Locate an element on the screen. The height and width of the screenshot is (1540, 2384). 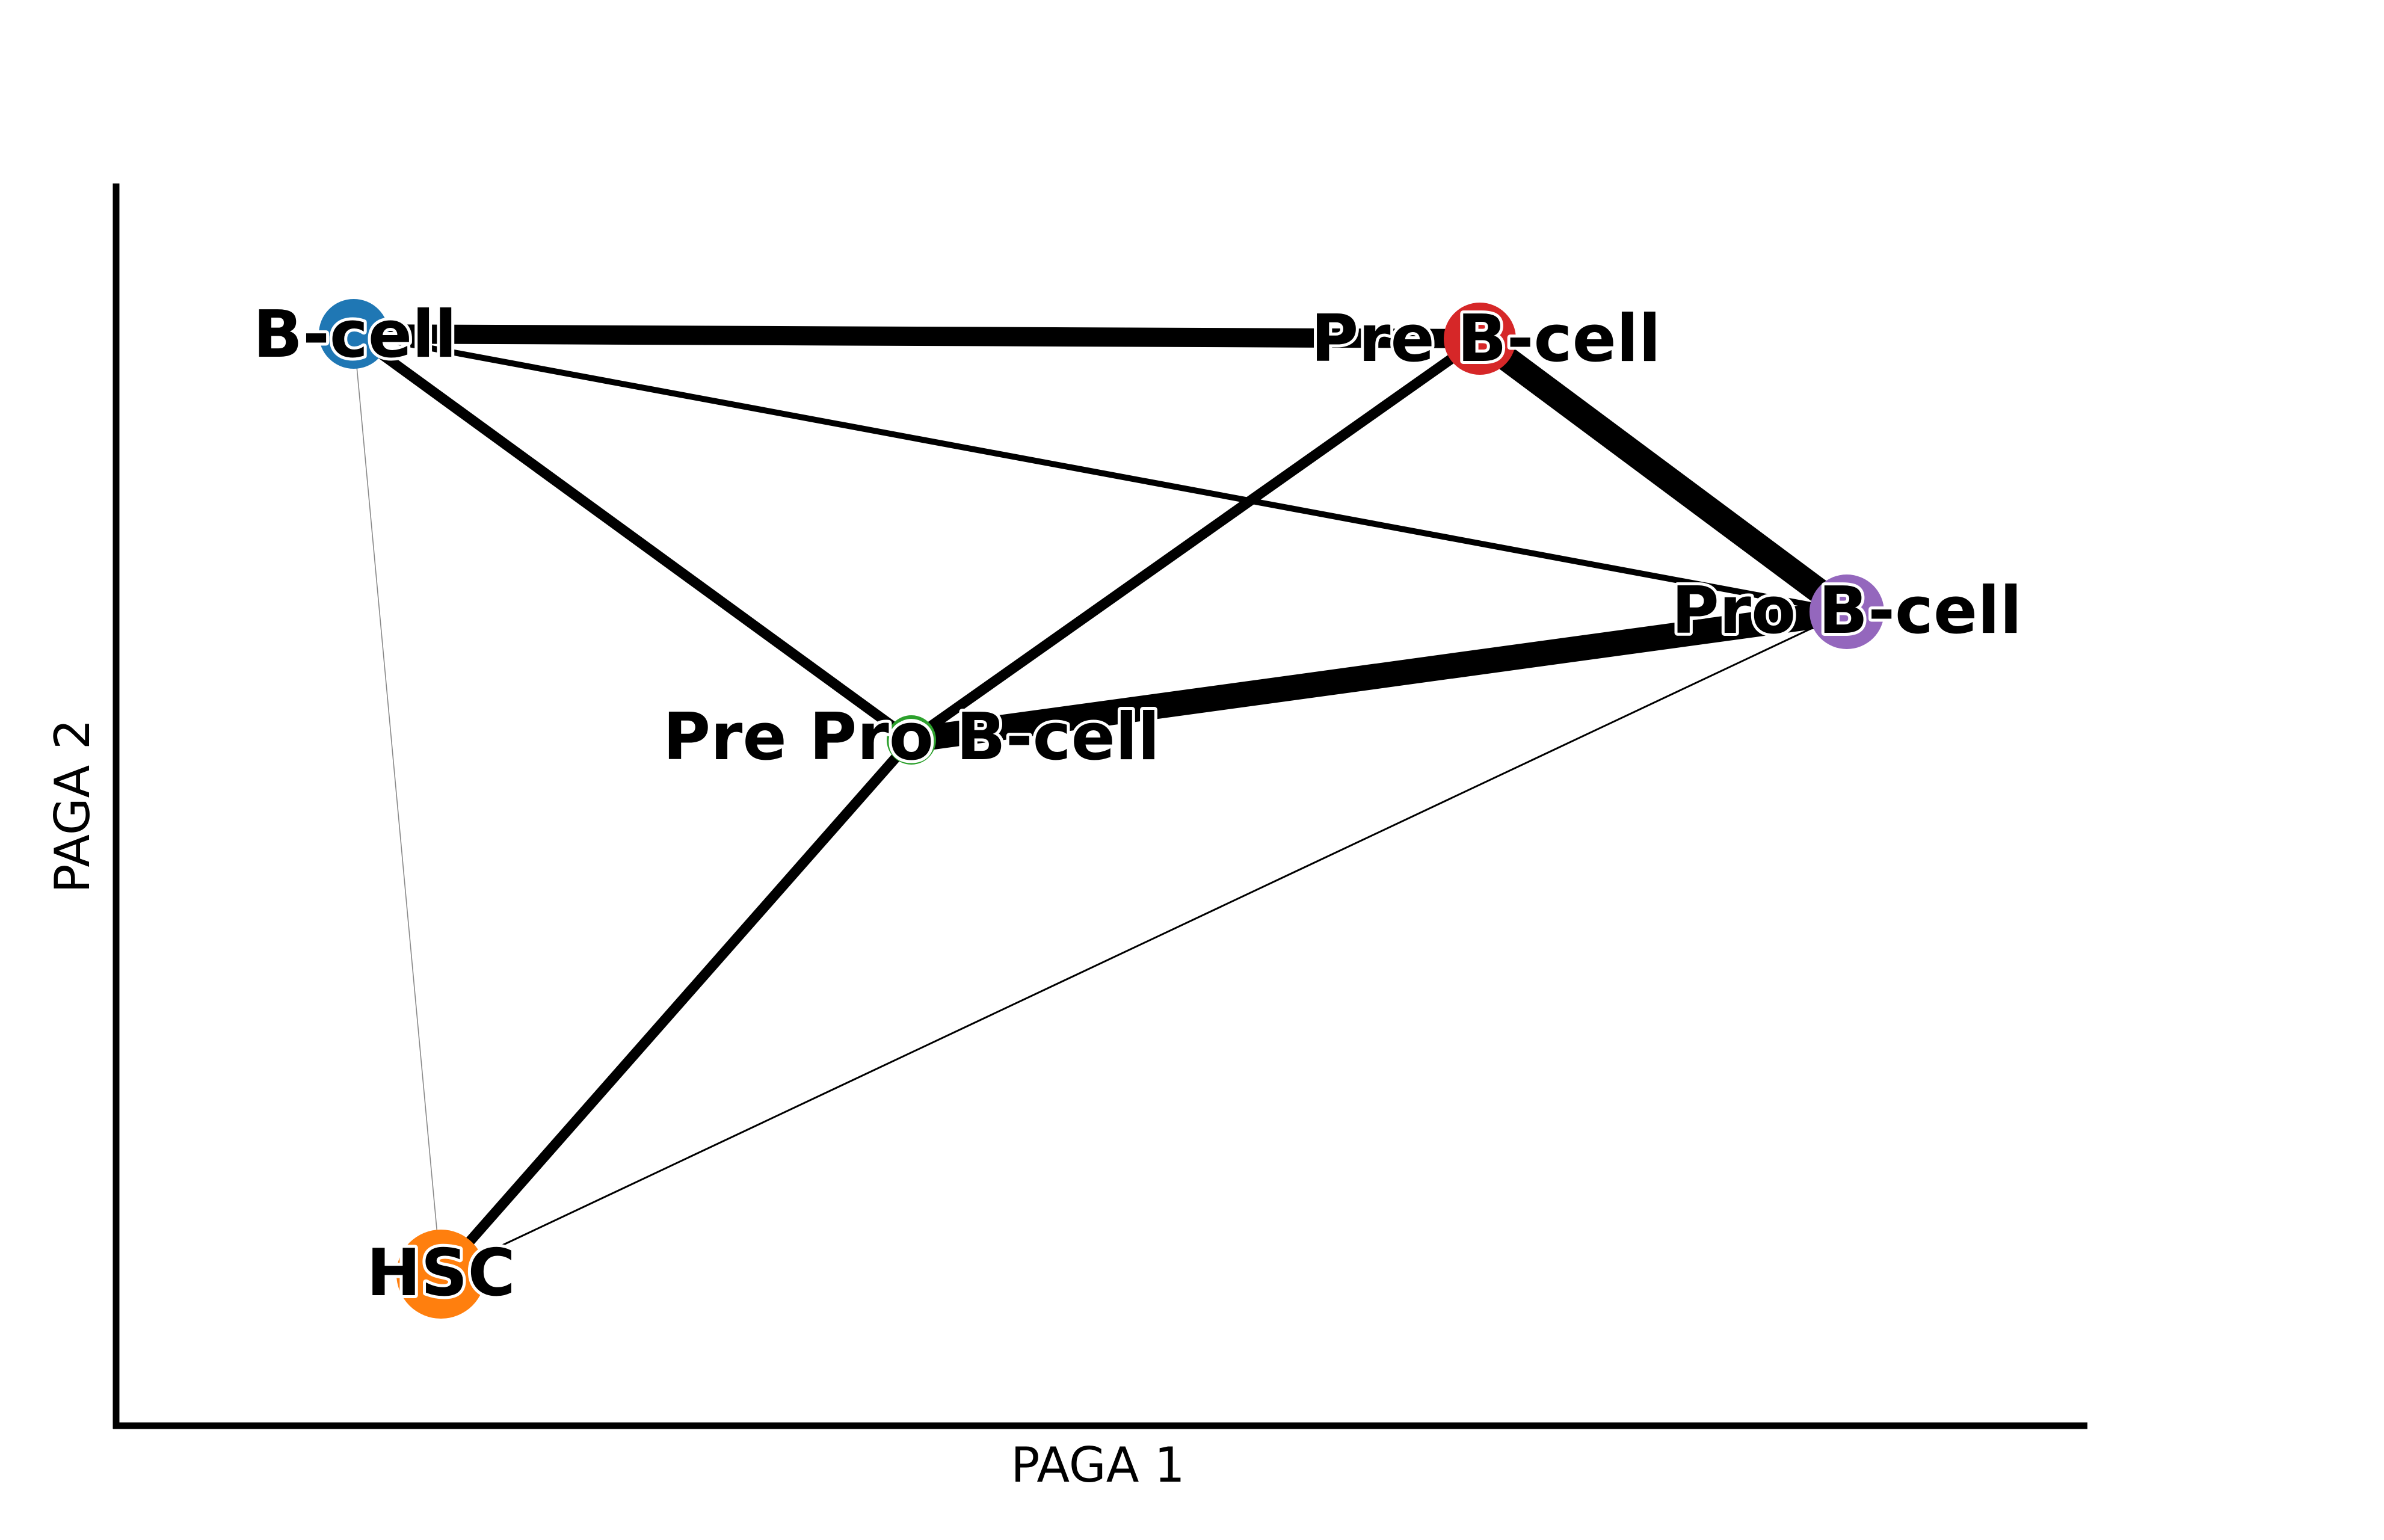
node-label-prebcell: Pre B-cell is located at coordinates (1486, 339).